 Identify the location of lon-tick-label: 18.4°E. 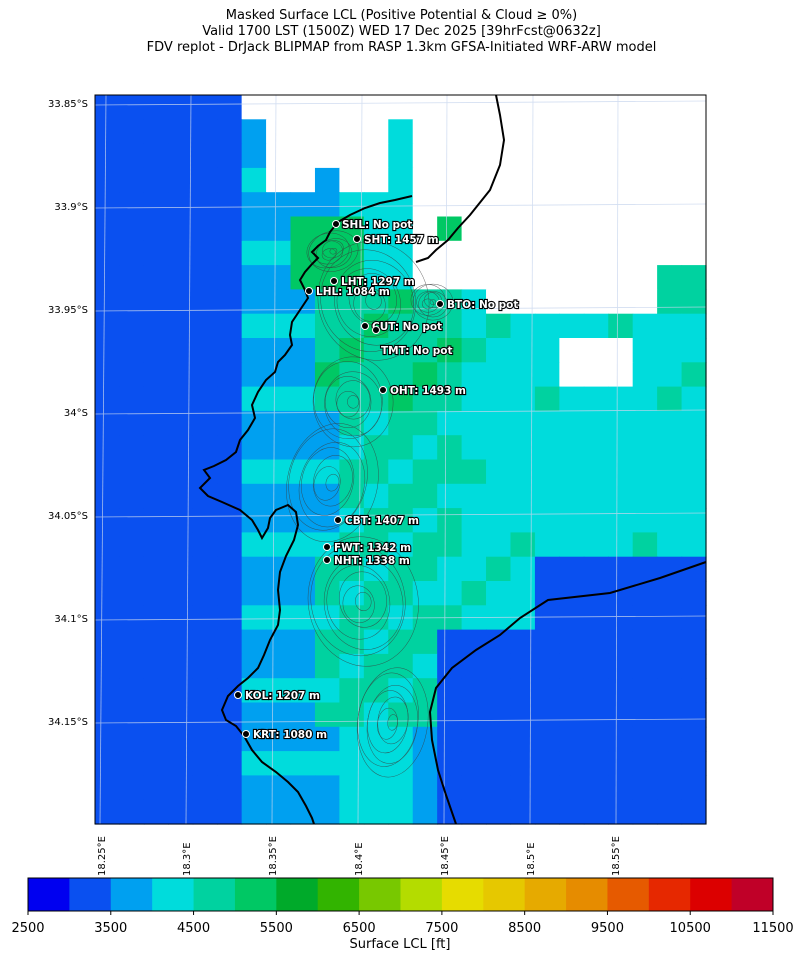
(359, 859).